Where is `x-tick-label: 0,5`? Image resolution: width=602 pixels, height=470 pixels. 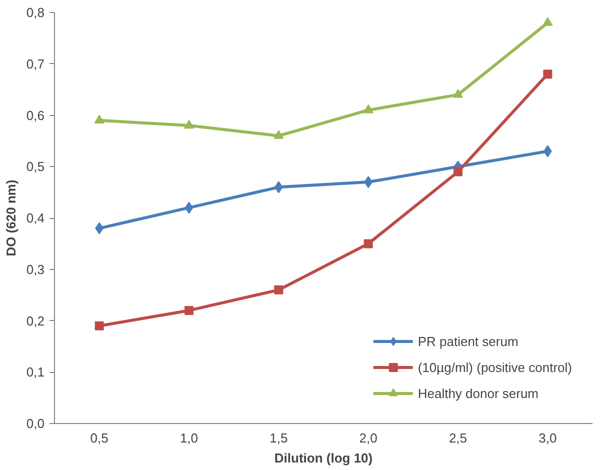
x-tick-label: 0,5 is located at coordinates (99, 438).